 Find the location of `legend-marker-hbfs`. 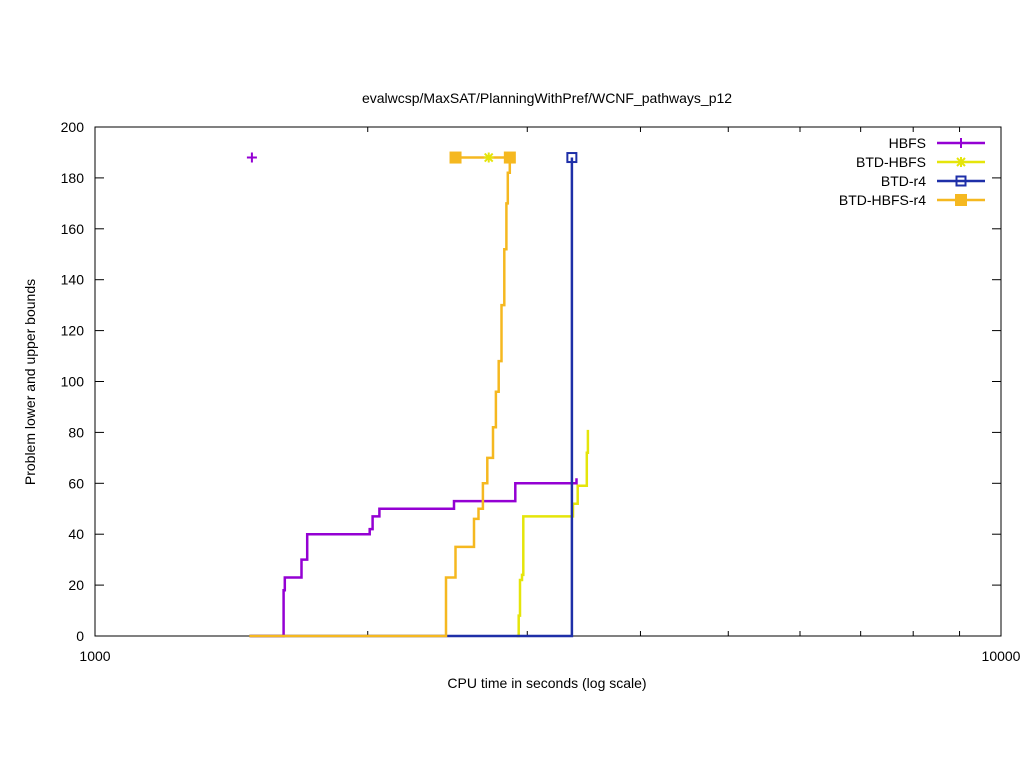

legend-marker-hbfs is located at coordinates (961, 143).